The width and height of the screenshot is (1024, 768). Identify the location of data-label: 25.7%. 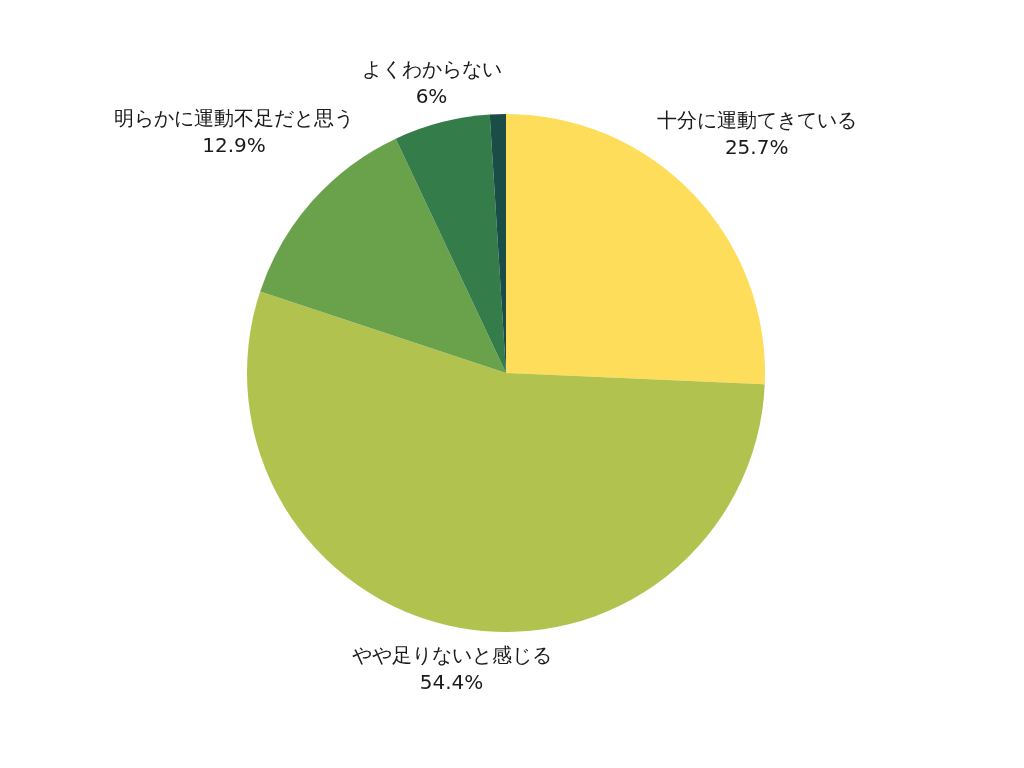
(756, 146).